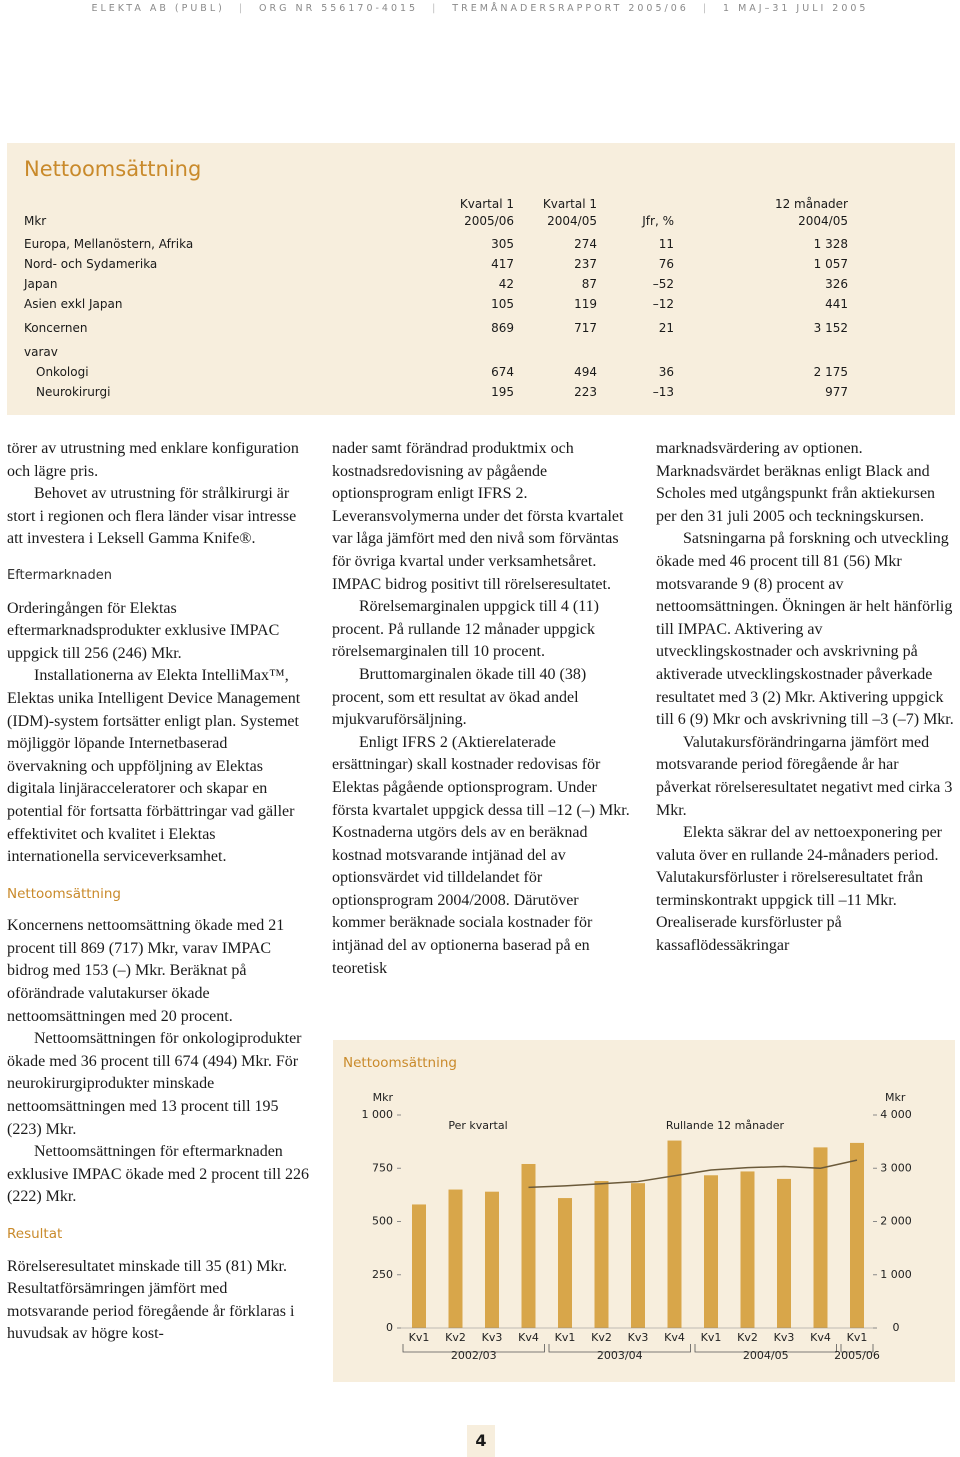 This screenshot has height=1457, width=960. What do you see at coordinates (73, 392) in the screenshot?
I see `row-label: Neurokirurgi` at bounding box center [73, 392].